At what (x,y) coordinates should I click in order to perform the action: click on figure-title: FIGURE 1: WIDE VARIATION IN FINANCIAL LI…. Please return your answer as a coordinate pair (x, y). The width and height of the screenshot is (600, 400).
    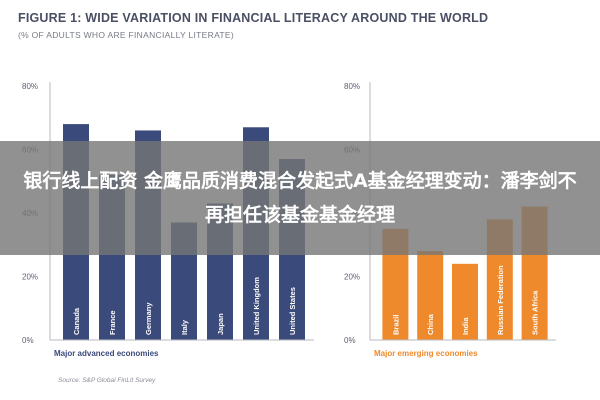
    Looking at the image, I should click on (253, 18).